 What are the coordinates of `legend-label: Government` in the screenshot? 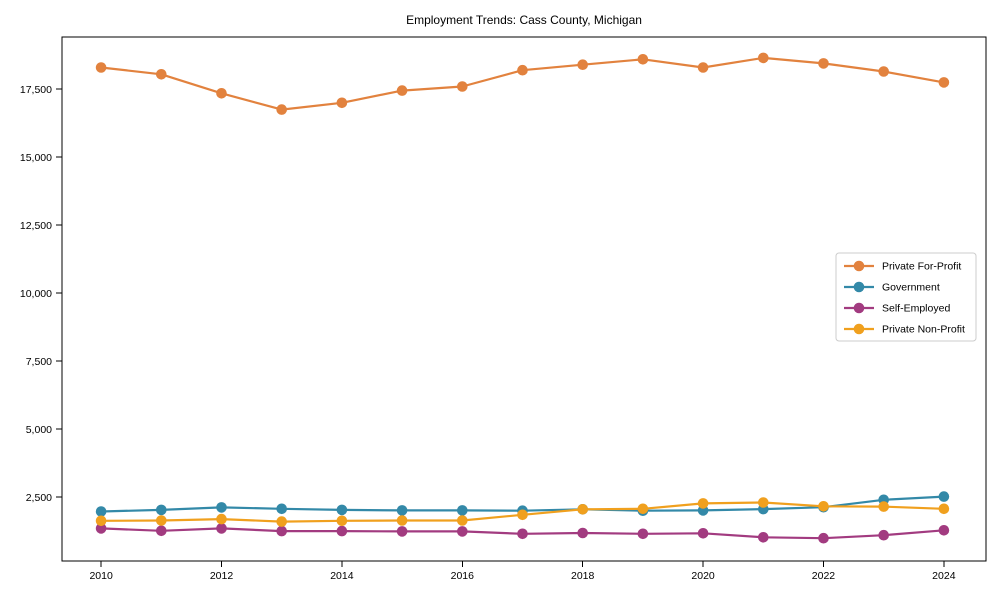 It's located at (911, 288).